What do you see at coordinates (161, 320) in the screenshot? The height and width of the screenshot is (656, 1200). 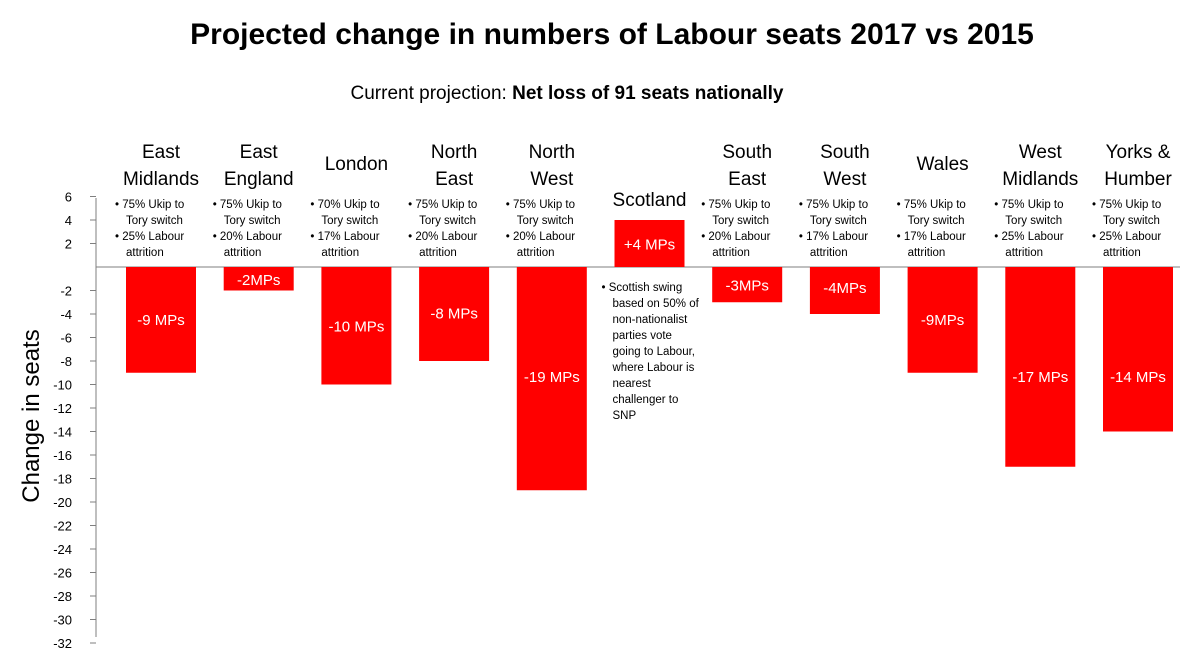 I see `bar-data-label: -9 MPs` at bounding box center [161, 320].